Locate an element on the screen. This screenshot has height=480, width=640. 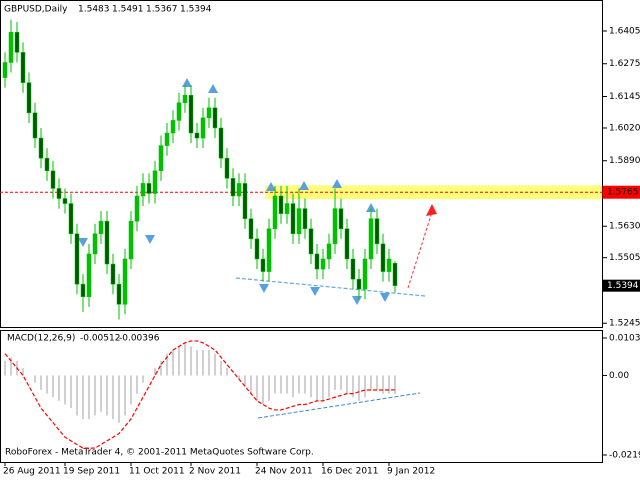
macd-trend-line is located at coordinates (339, 405).